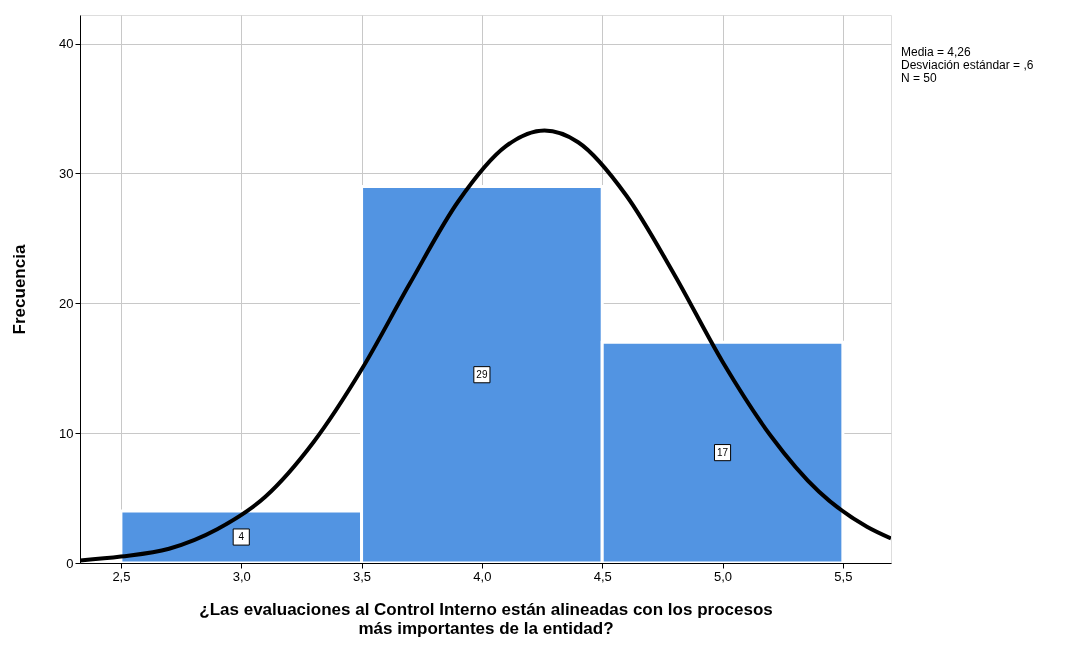 The height and width of the screenshot is (654, 1072). Describe the element at coordinates (723, 576) in the screenshot. I see `x-tick-label: 5,0` at that location.